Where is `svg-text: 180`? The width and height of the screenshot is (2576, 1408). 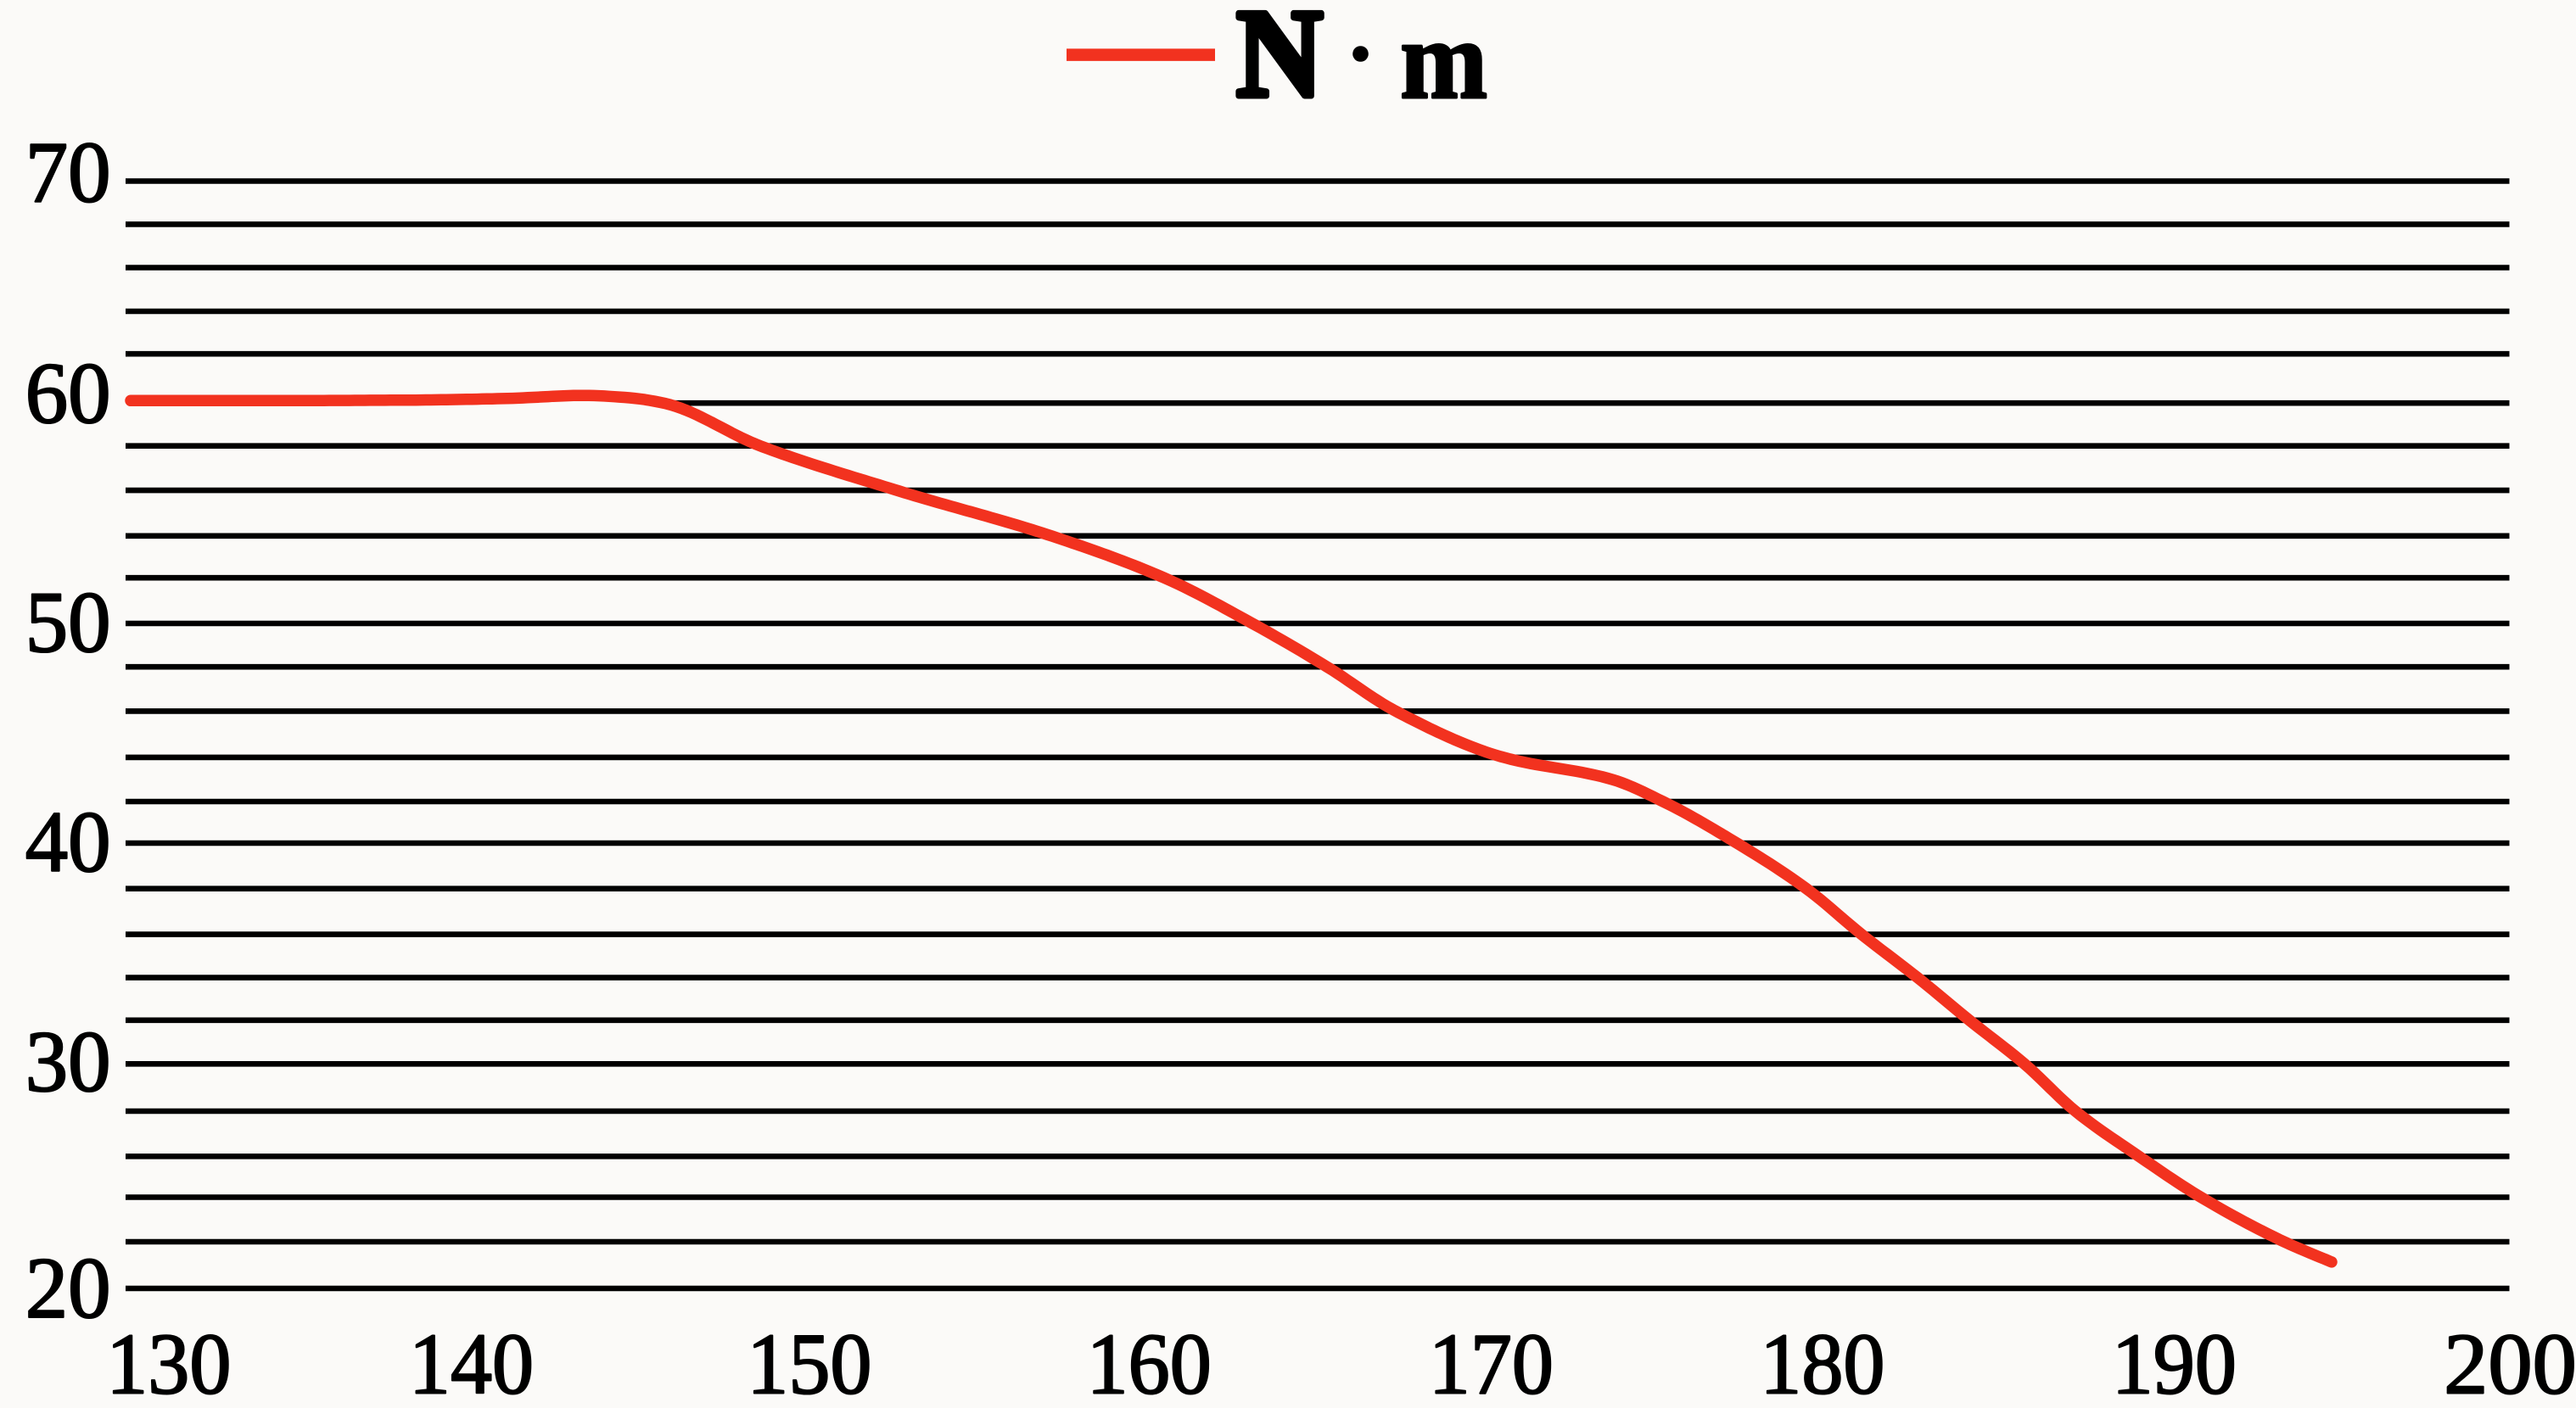 svg-text: 180 is located at coordinates (1822, 1362).